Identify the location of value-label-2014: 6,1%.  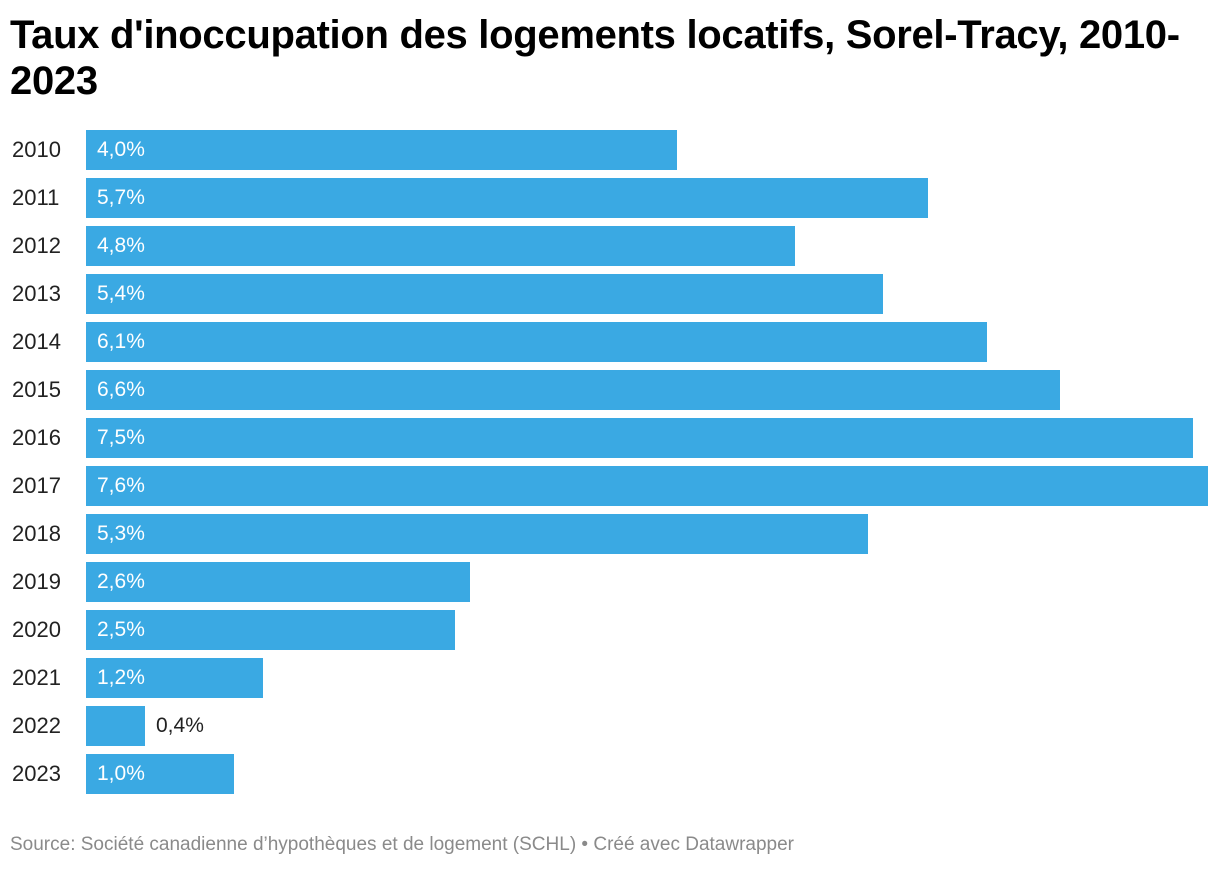
(121, 341).